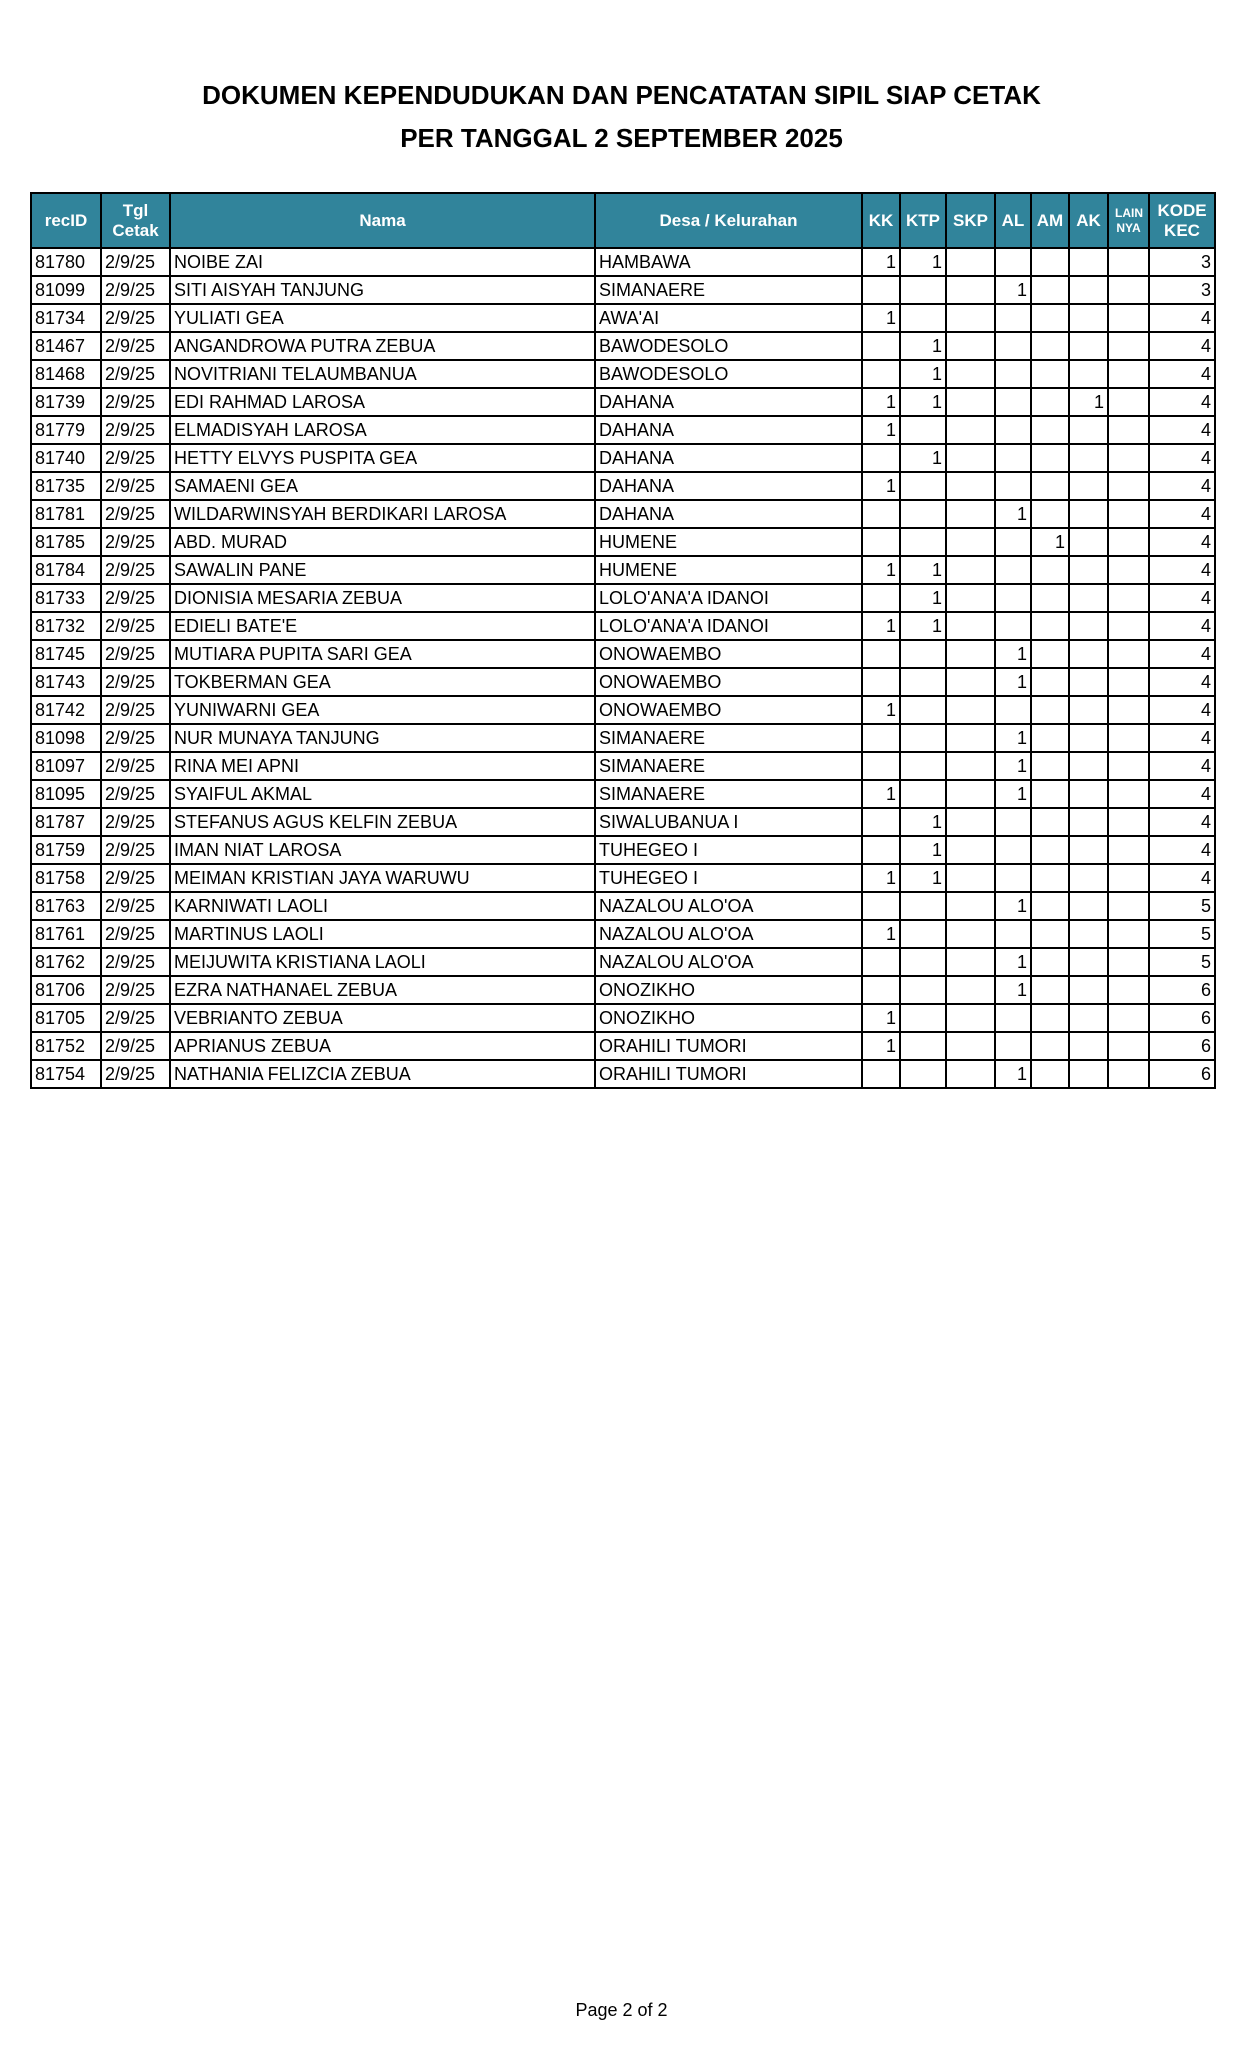  What do you see at coordinates (1182, 1046) in the screenshot?
I see `cell-kode-kec: 6` at bounding box center [1182, 1046].